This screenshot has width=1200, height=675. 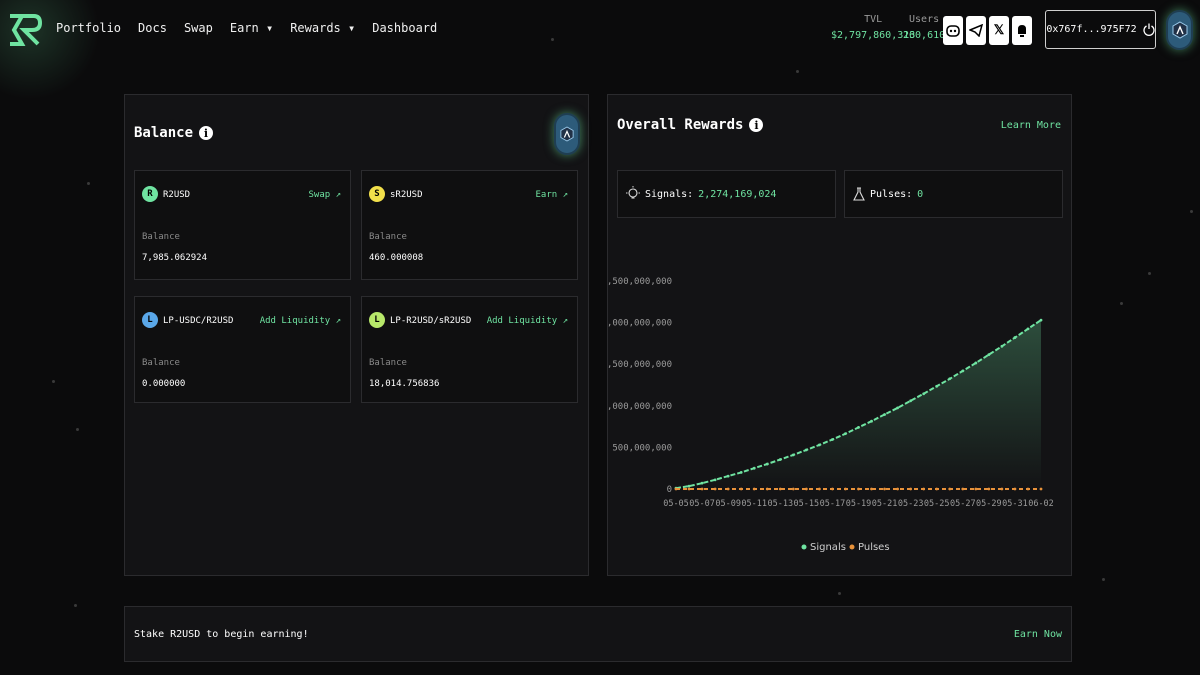 What do you see at coordinates (873, 35) in the screenshot?
I see `tvl-value: $2,797,860,313` at bounding box center [873, 35].